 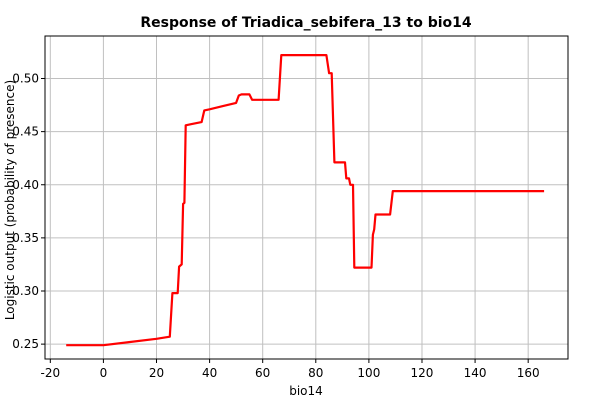 I want to click on x-tick-label: 80, so click(x=315, y=373).